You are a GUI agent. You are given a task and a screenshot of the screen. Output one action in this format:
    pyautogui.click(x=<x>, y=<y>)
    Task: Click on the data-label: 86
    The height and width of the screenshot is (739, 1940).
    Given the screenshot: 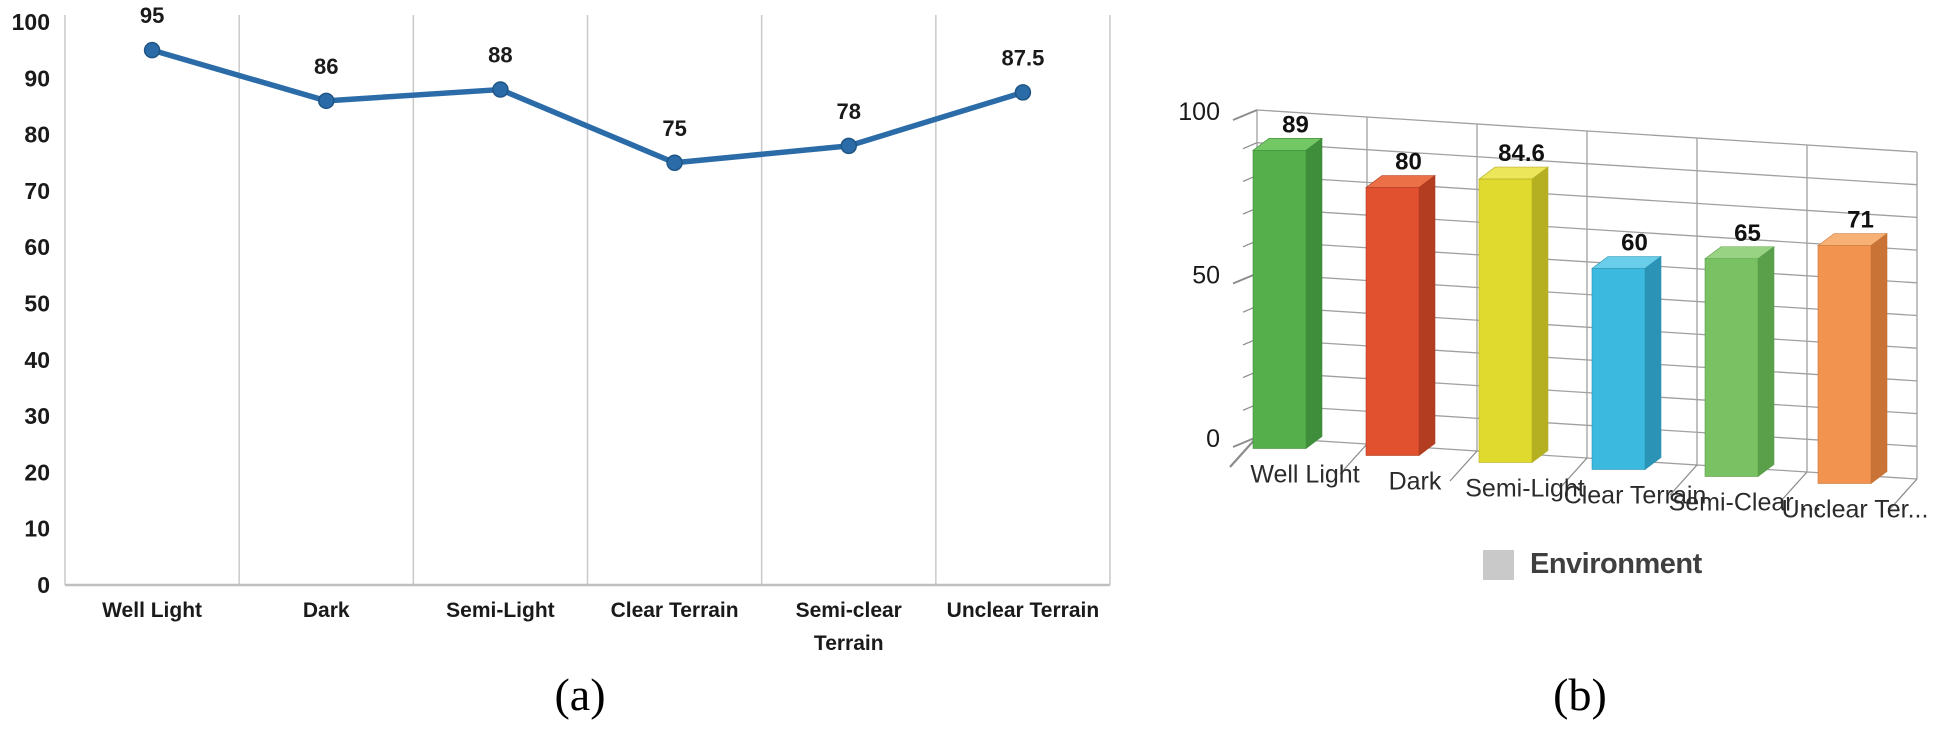 What is the action you would take?
    pyautogui.click(x=326, y=66)
    